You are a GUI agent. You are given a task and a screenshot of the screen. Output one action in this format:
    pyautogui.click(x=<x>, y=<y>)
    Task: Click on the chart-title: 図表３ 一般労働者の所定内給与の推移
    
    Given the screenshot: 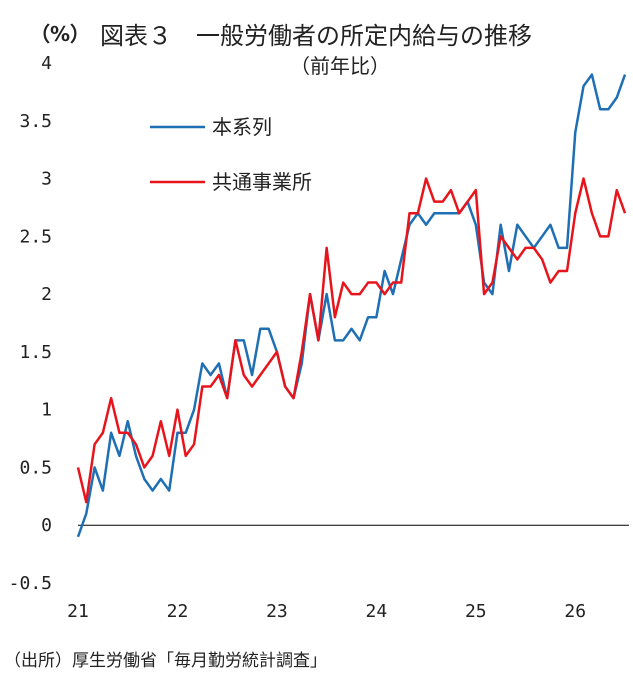 What is the action you would take?
    pyautogui.click(x=316, y=36)
    